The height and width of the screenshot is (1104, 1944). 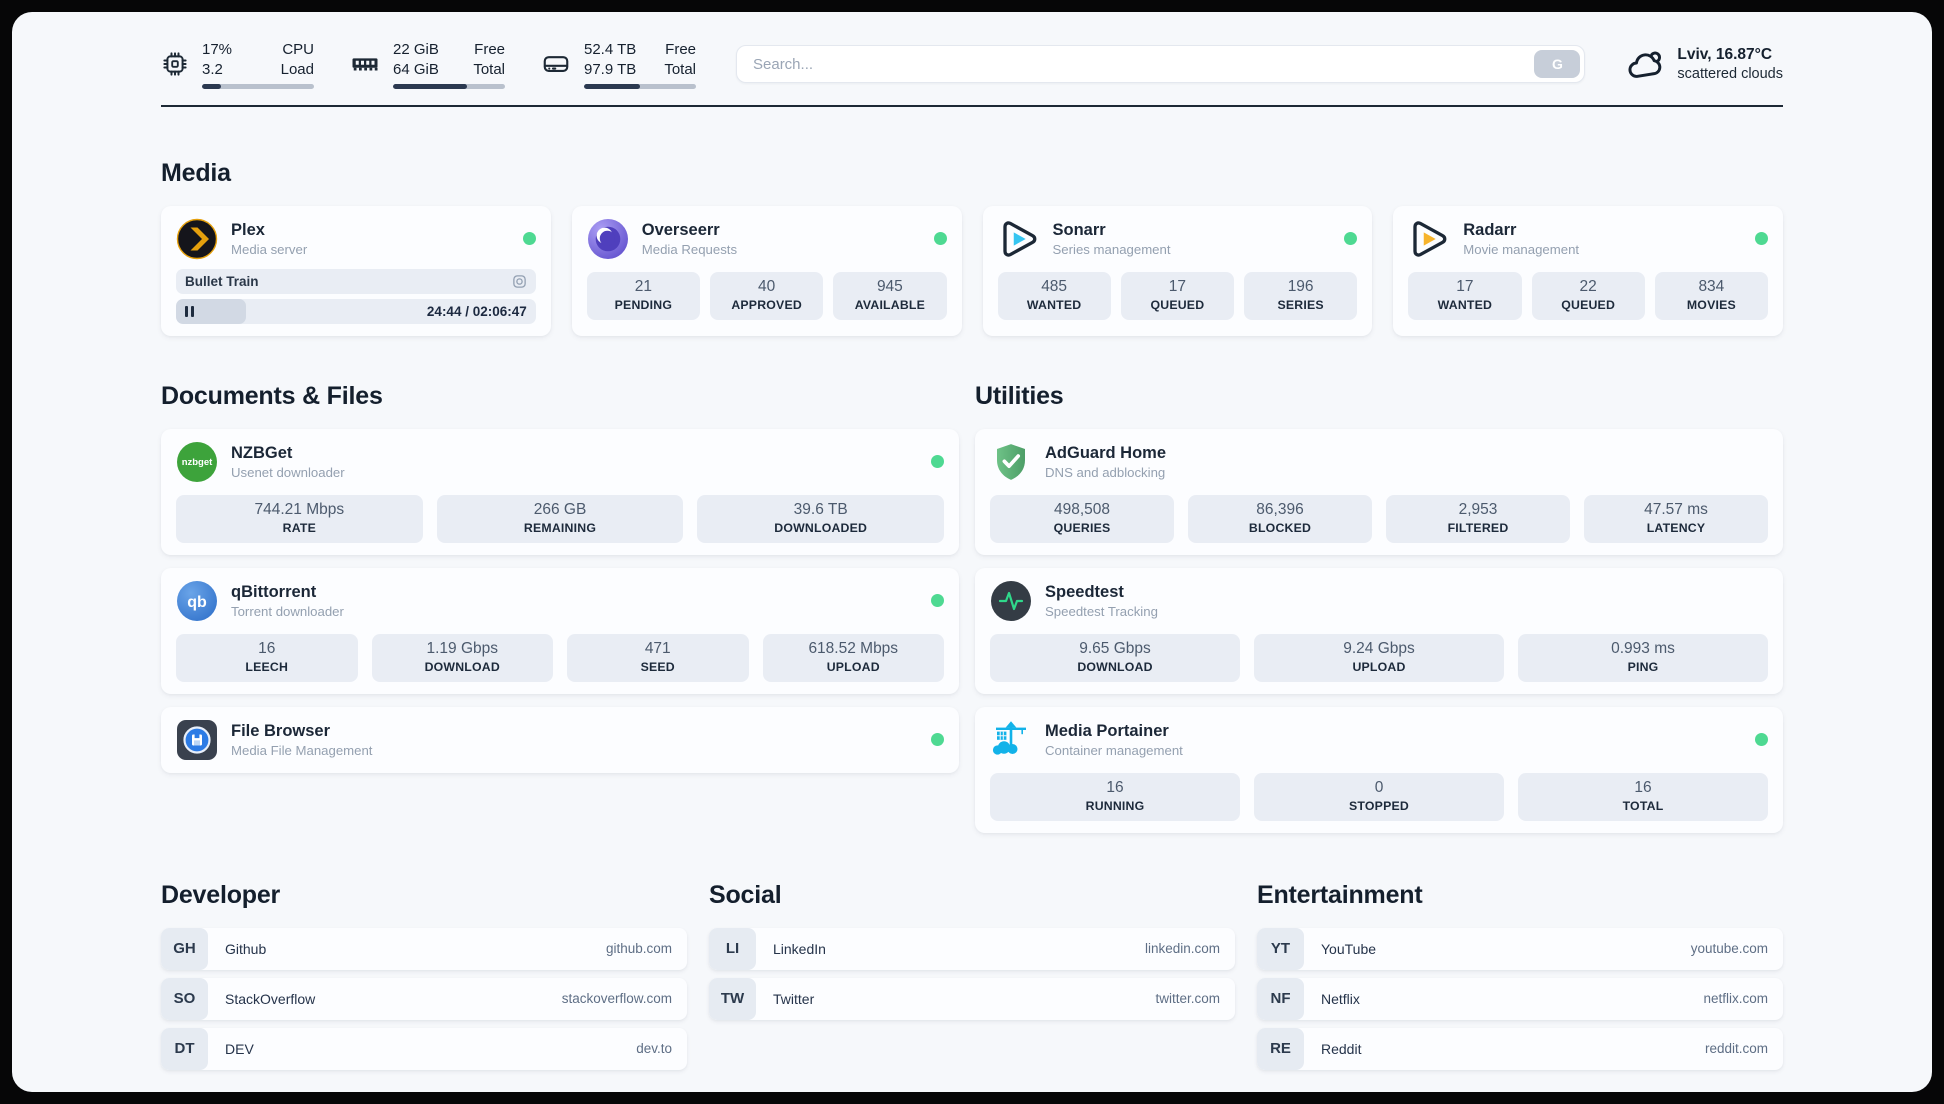 What do you see at coordinates (643, 295) in the screenshot?
I see `stat-box: 21 PENDING` at bounding box center [643, 295].